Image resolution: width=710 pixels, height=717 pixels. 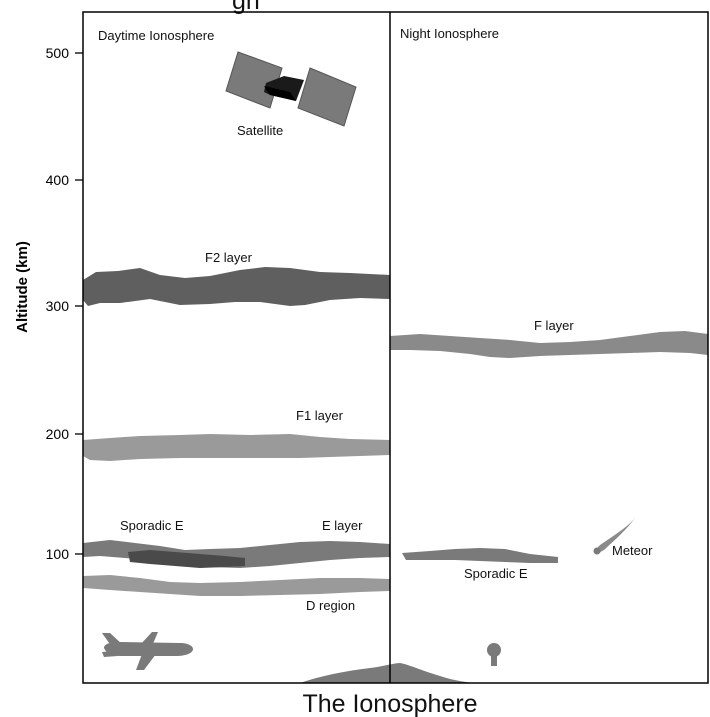 I want to click on y-axis-ticks: 500 400 300 200 100, so click(x=64, y=303).